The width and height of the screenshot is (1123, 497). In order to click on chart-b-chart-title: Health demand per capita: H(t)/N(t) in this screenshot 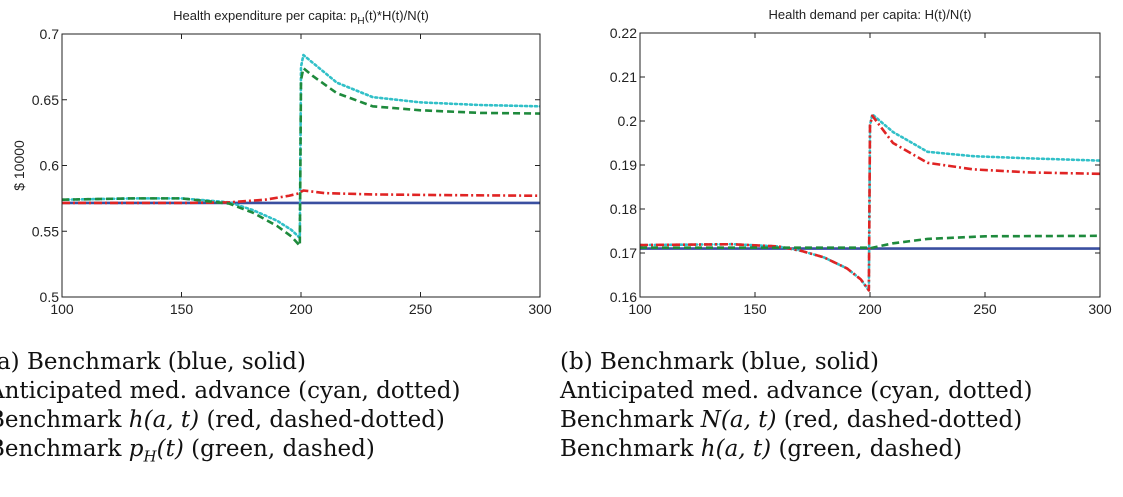, I will do `click(869, 14)`.